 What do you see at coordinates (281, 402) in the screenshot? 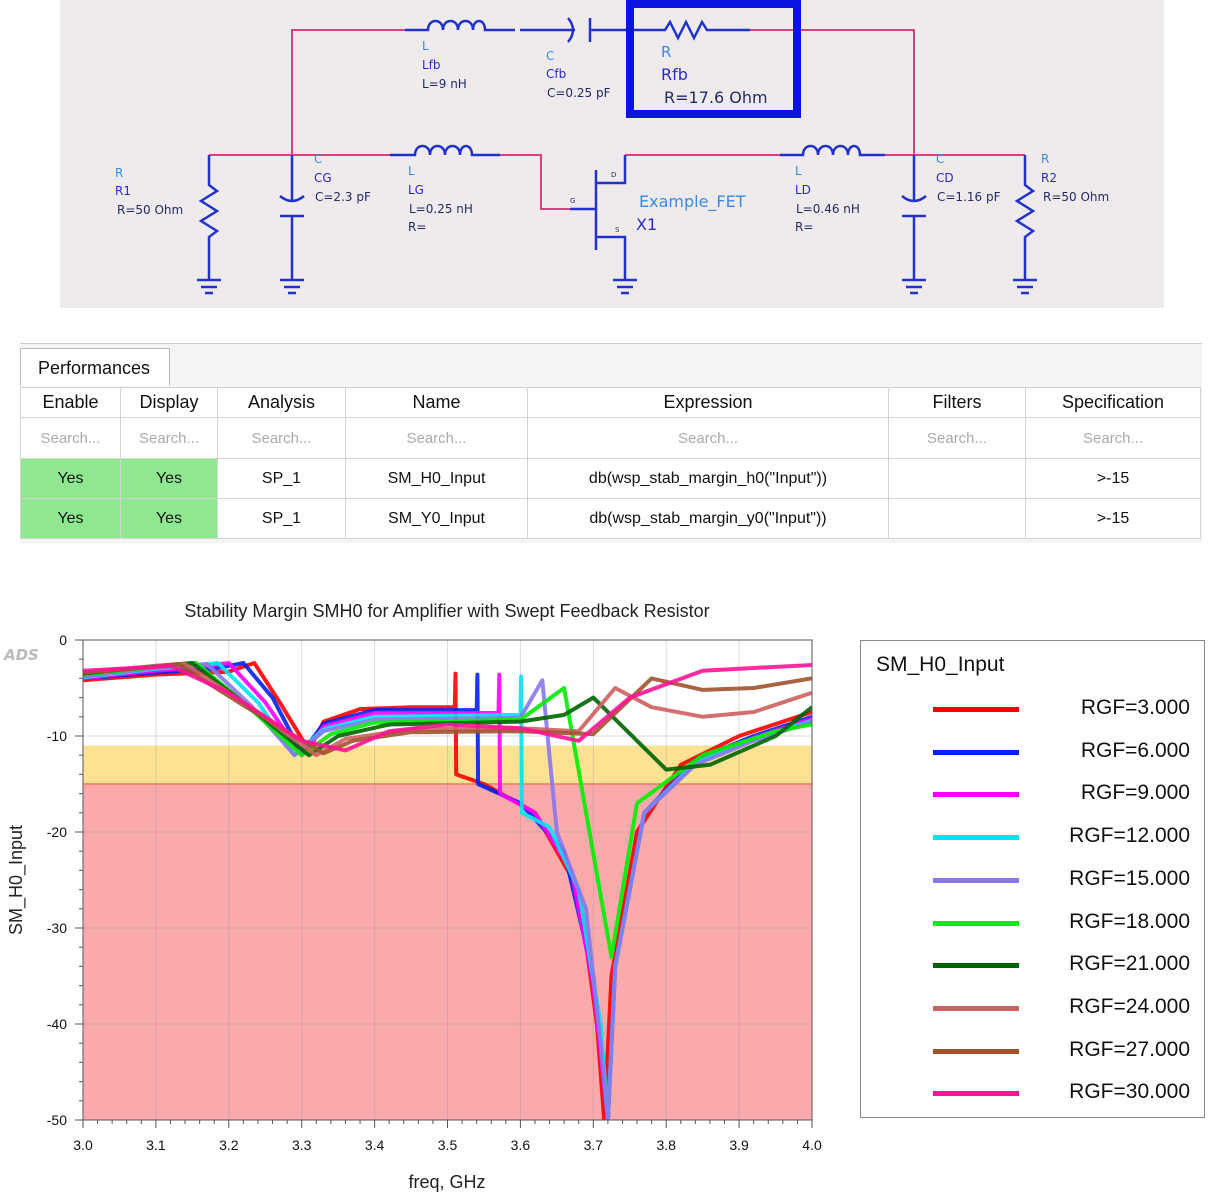
I see `col-analysis: Analysis` at bounding box center [281, 402].